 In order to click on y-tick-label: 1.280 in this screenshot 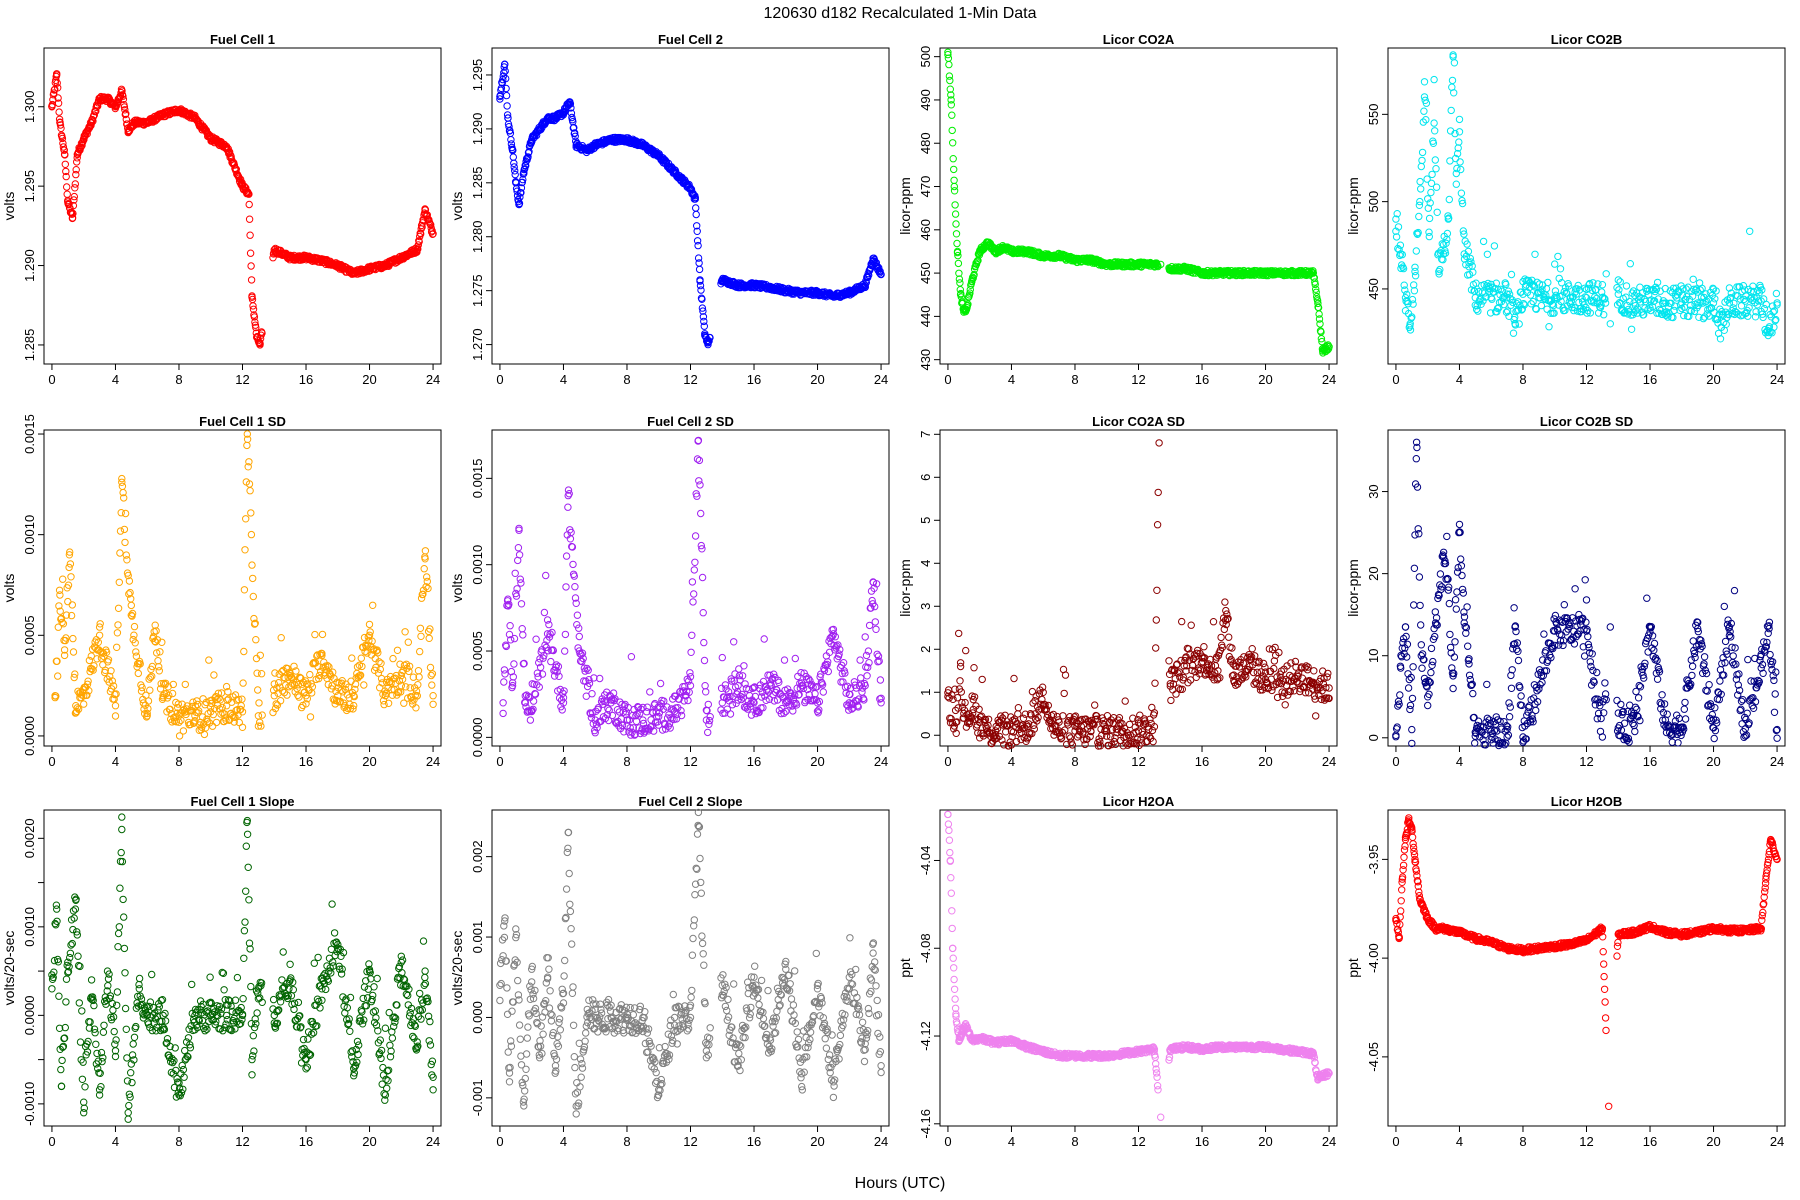, I will do `click(477, 236)`.